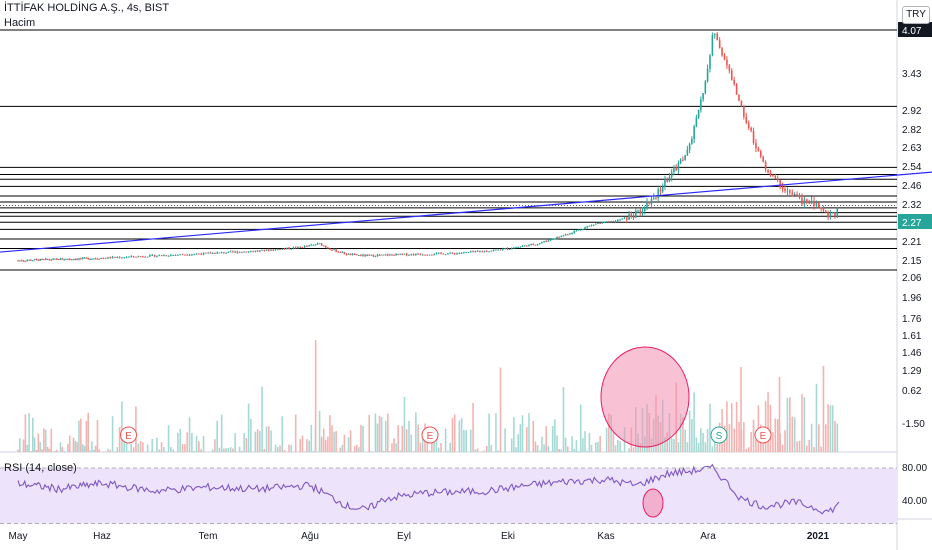 The height and width of the screenshot is (550, 932). I want to click on price-axis-label: 1.61, so click(912, 336).